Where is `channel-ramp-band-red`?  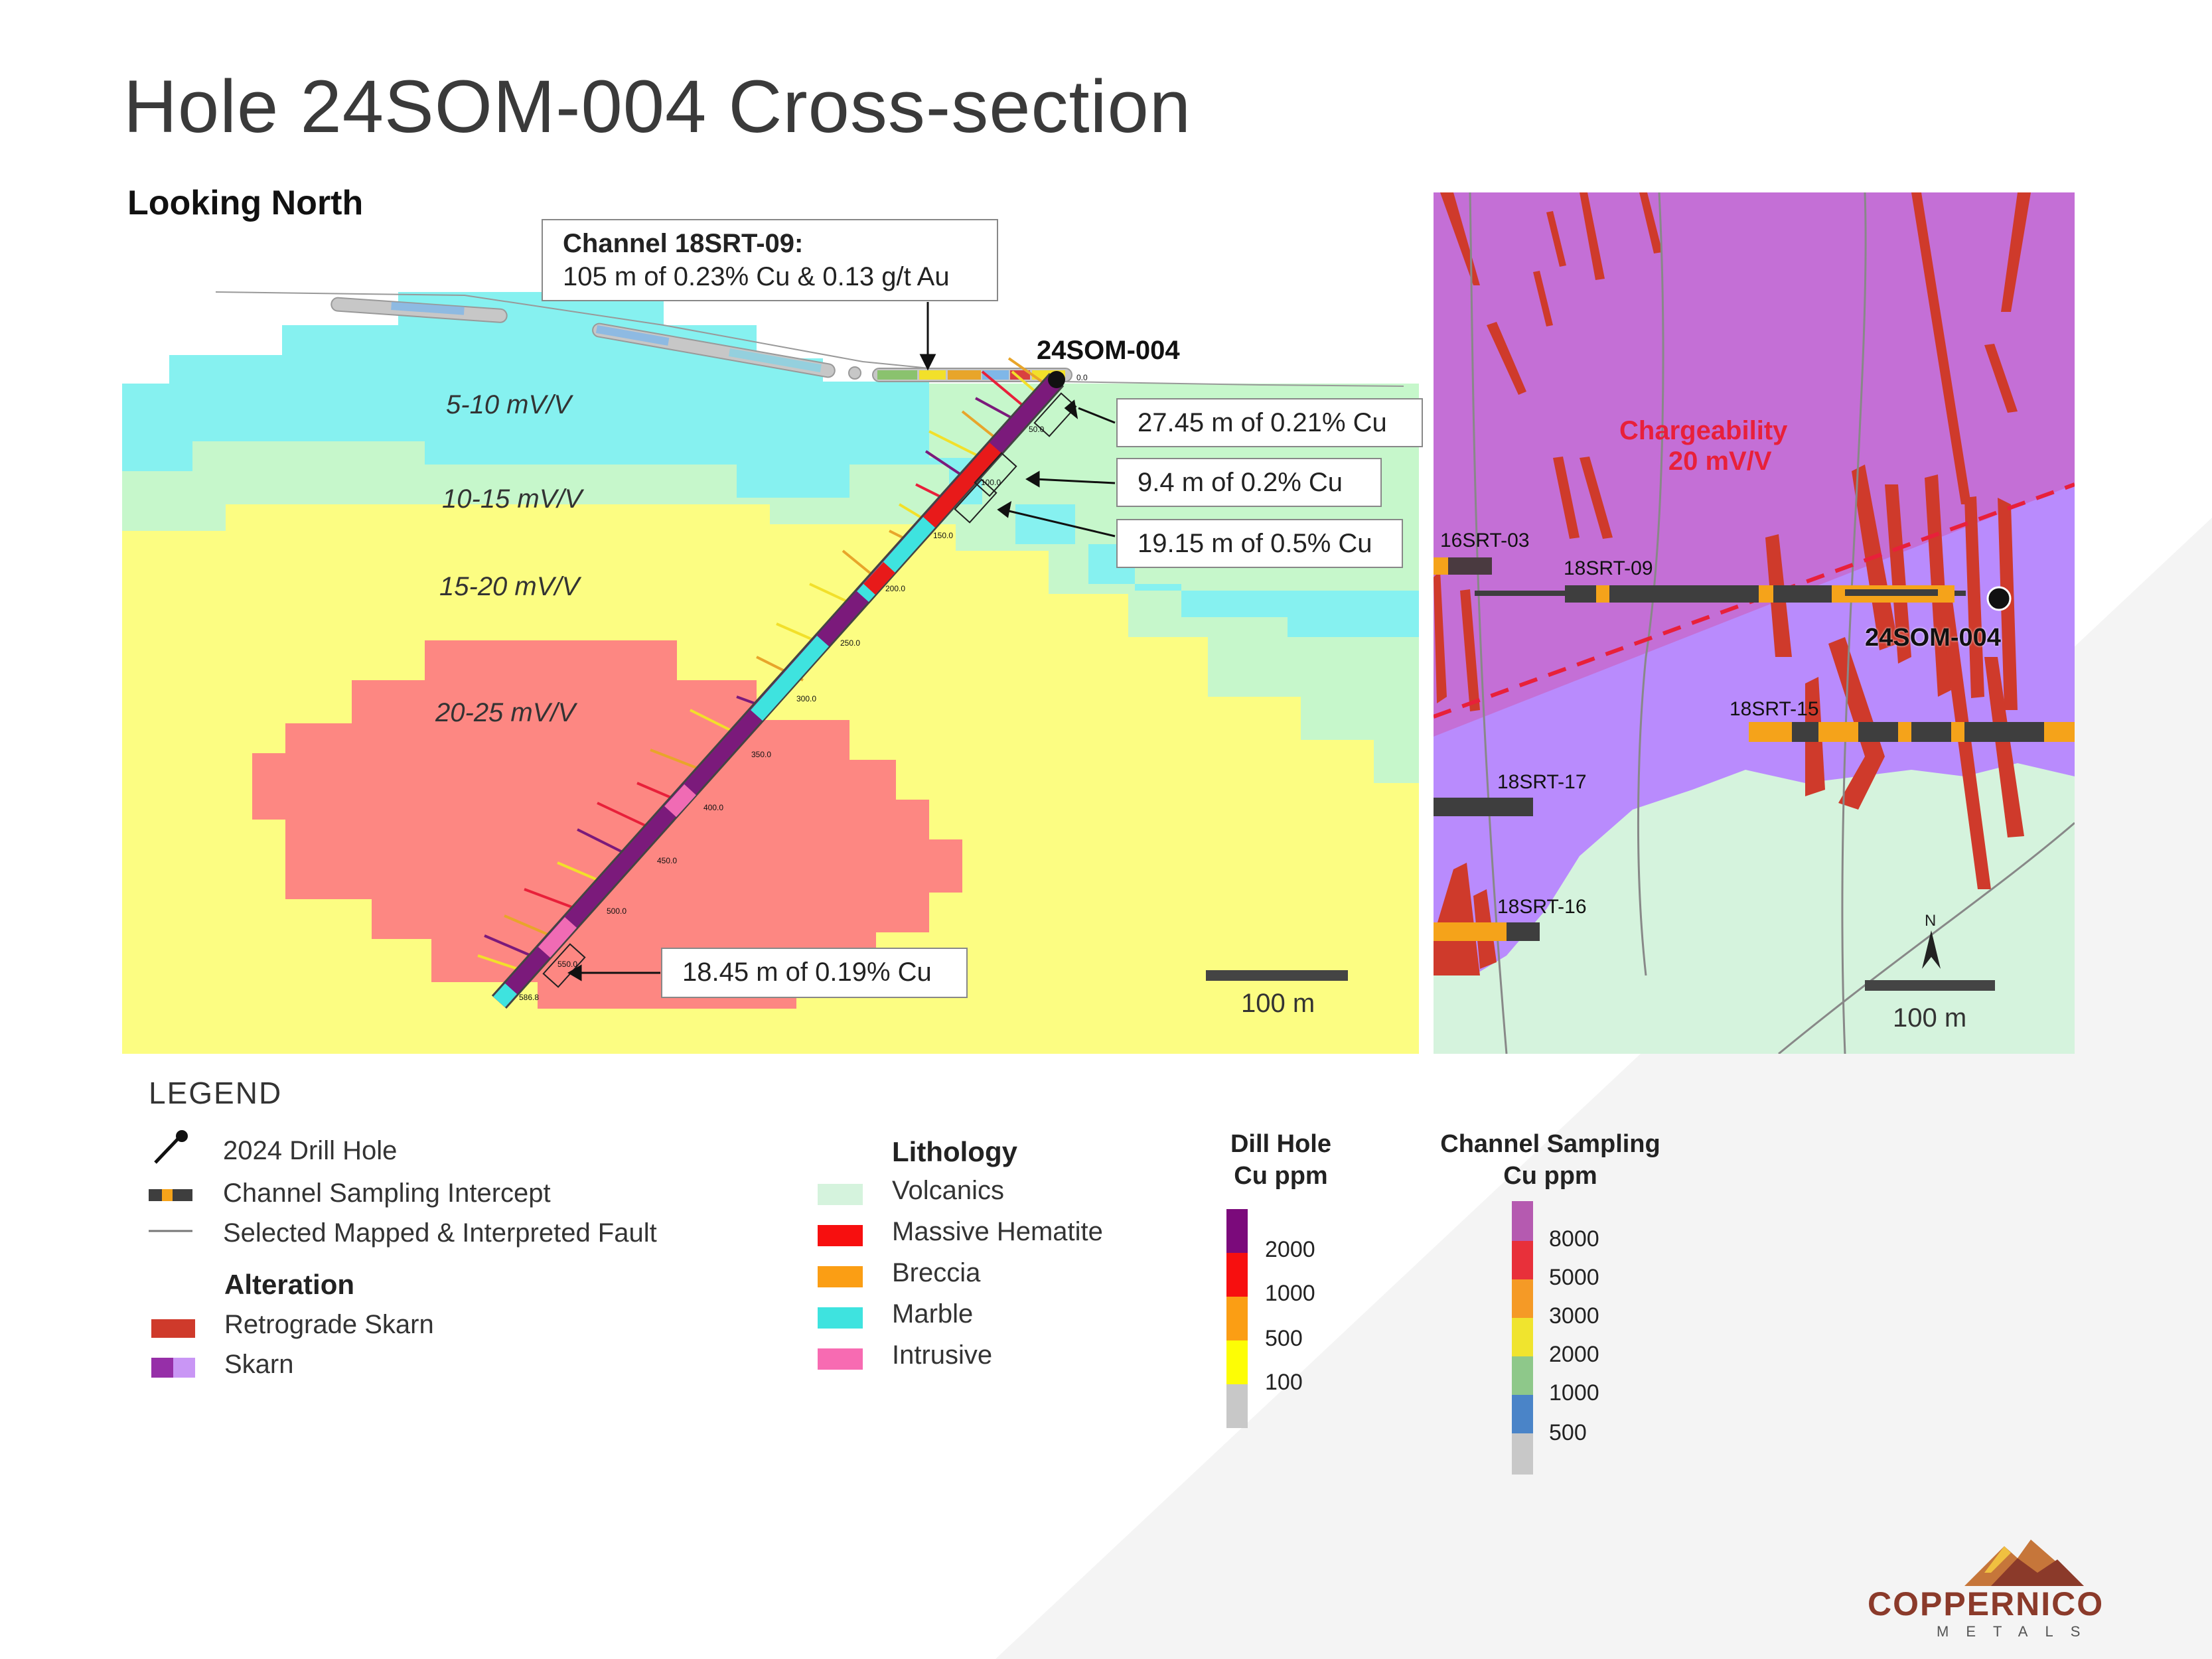
channel-ramp-band-red is located at coordinates (1522, 1260).